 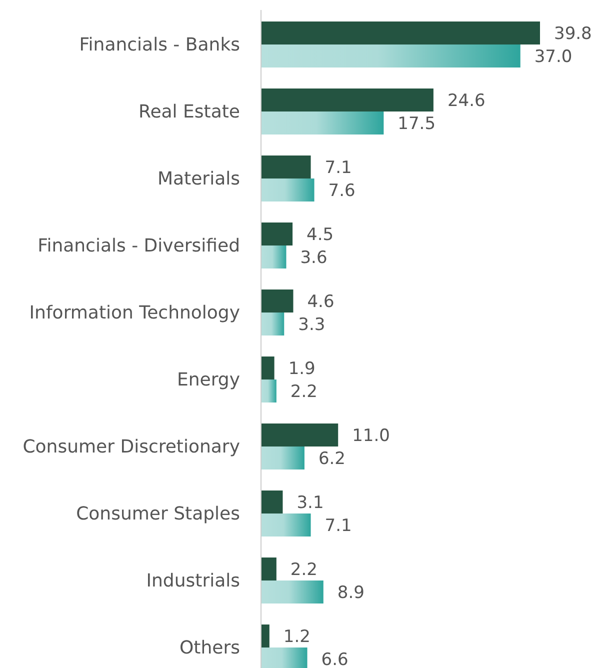 I want to click on y-tick-label: Others, so click(x=210, y=648).